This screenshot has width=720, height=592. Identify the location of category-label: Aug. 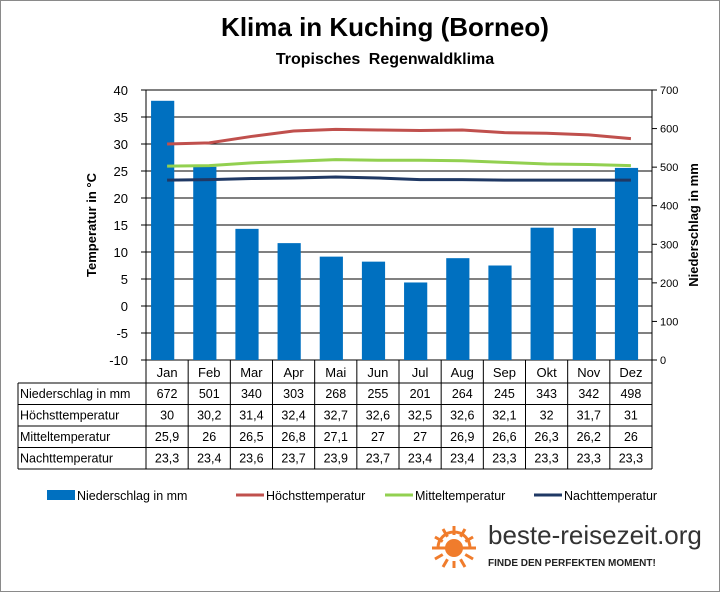
(462, 372).